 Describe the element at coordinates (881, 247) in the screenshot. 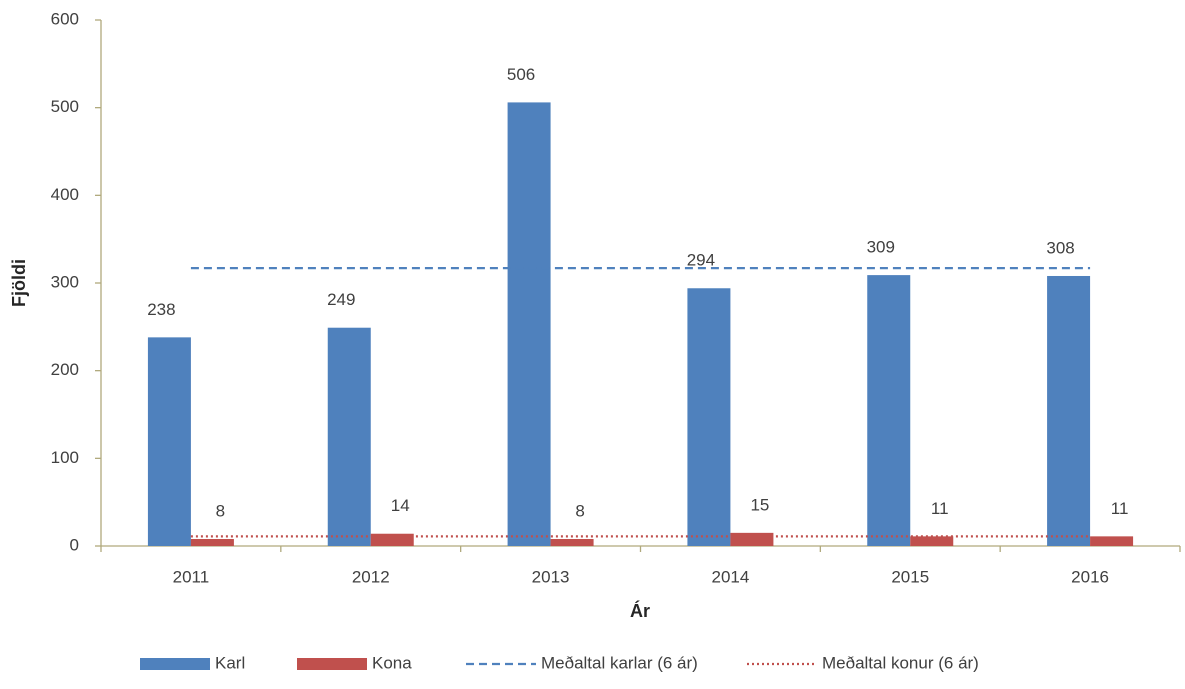

I see `data-label: 309` at that location.